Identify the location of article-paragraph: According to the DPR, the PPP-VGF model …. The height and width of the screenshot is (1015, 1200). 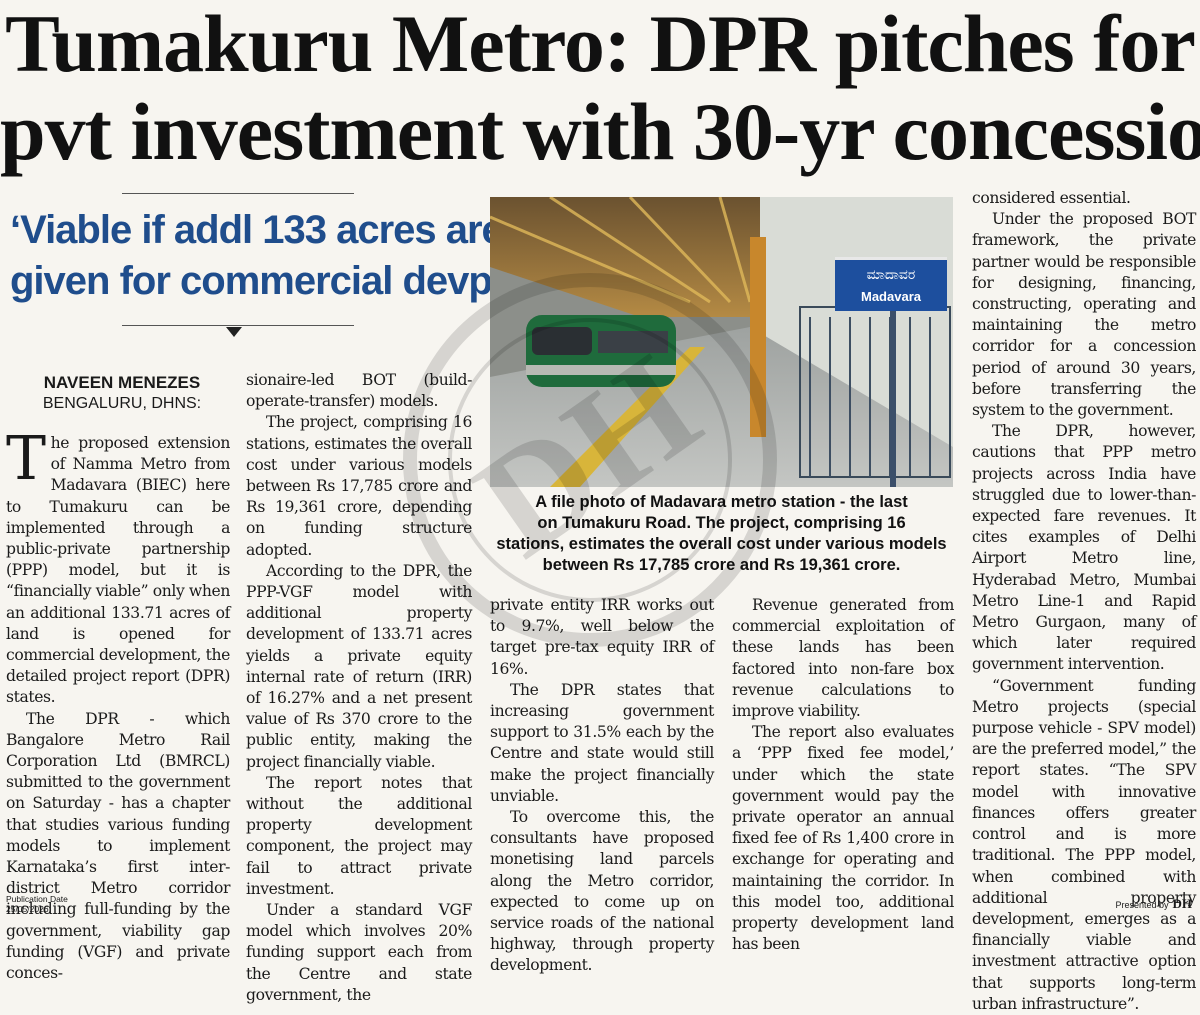
(359, 666).